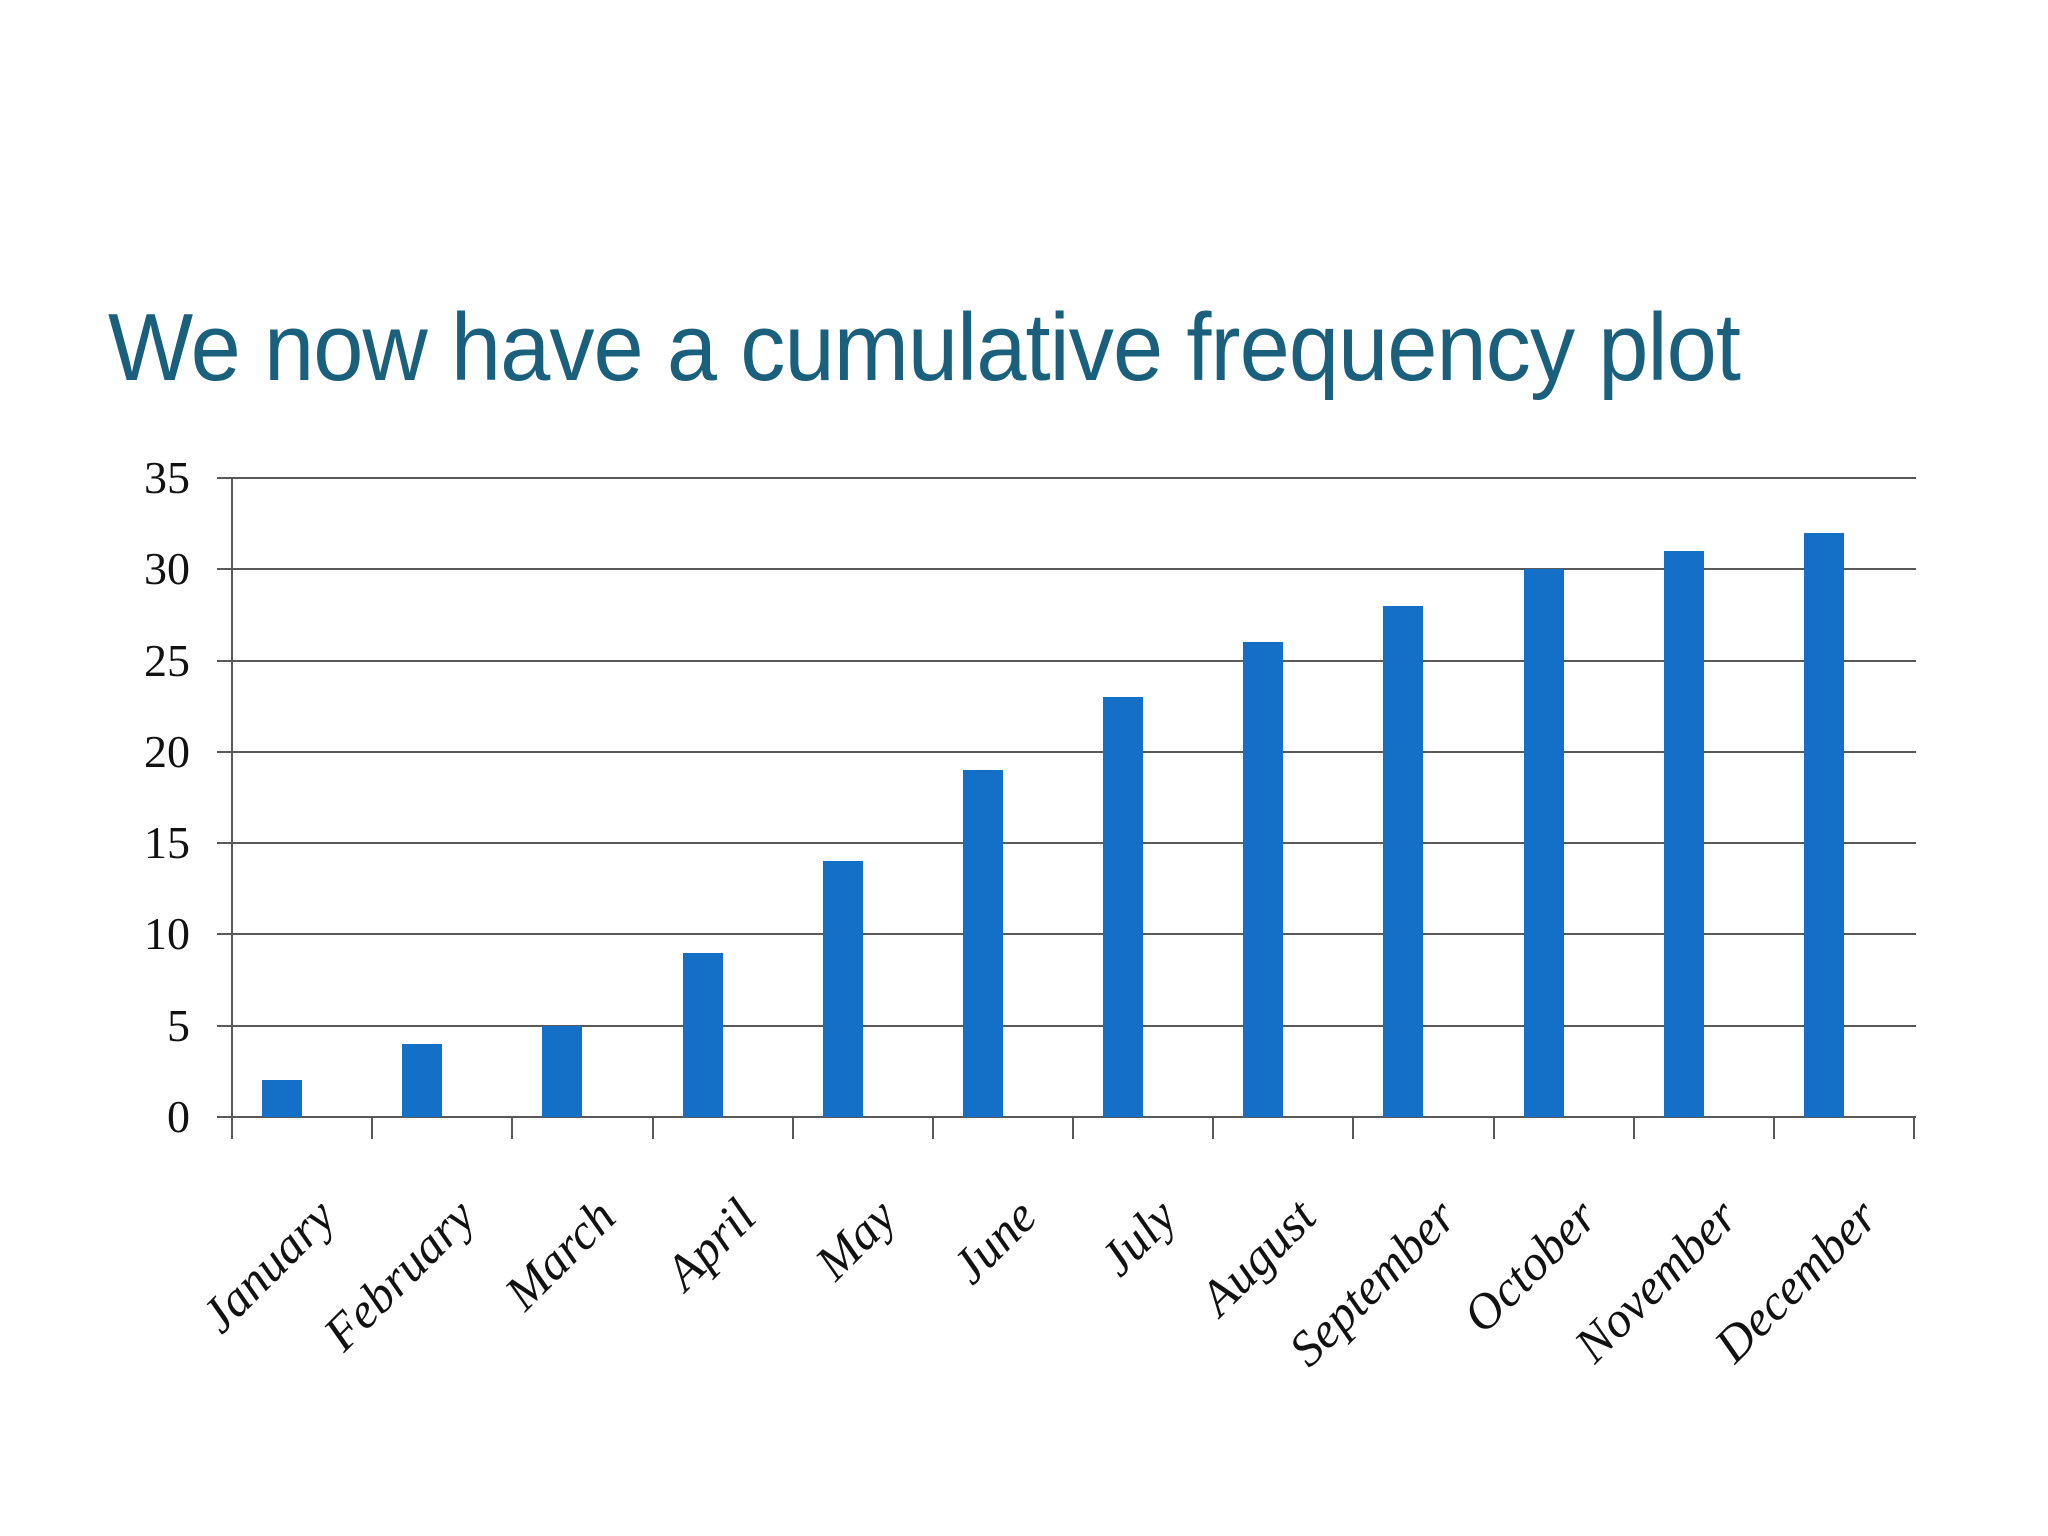 Image resolution: width=2048 pixels, height=1536 pixels. I want to click on y-axis-label-10: 10, so click(167, 933).